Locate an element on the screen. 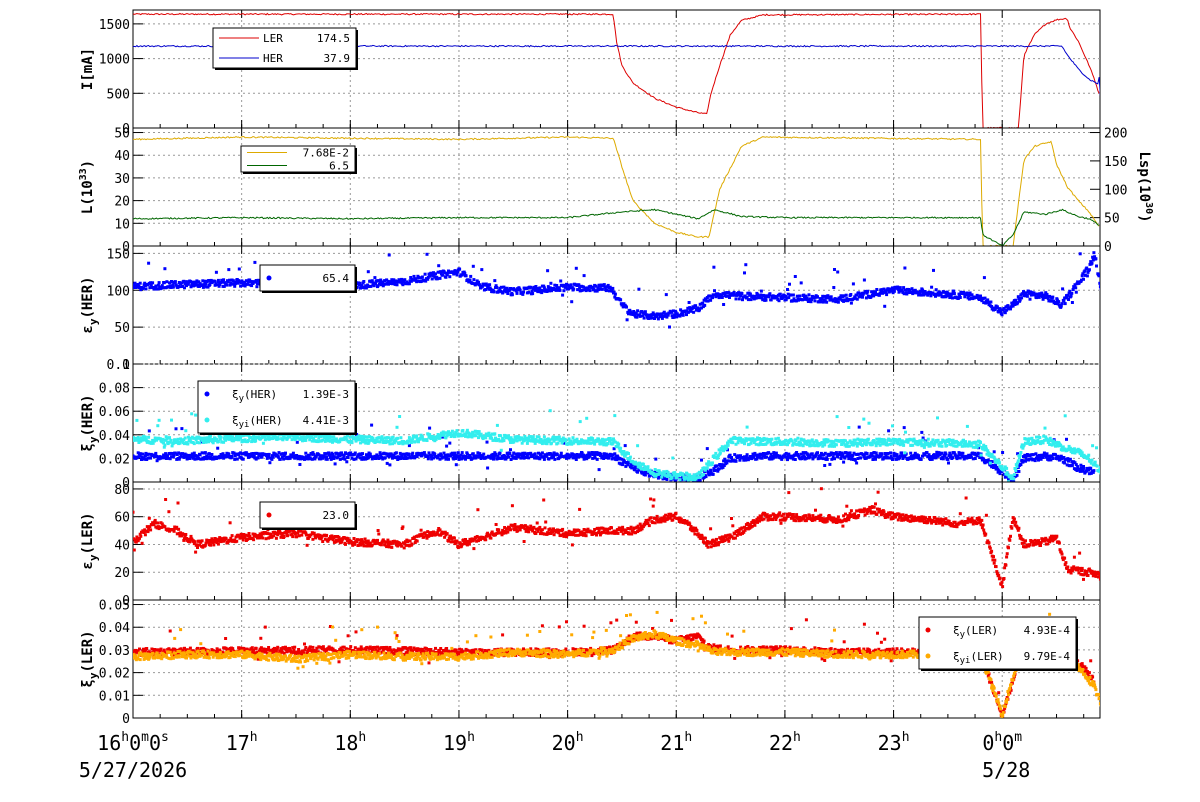  panel-frame is located at coordinates (616, 541).